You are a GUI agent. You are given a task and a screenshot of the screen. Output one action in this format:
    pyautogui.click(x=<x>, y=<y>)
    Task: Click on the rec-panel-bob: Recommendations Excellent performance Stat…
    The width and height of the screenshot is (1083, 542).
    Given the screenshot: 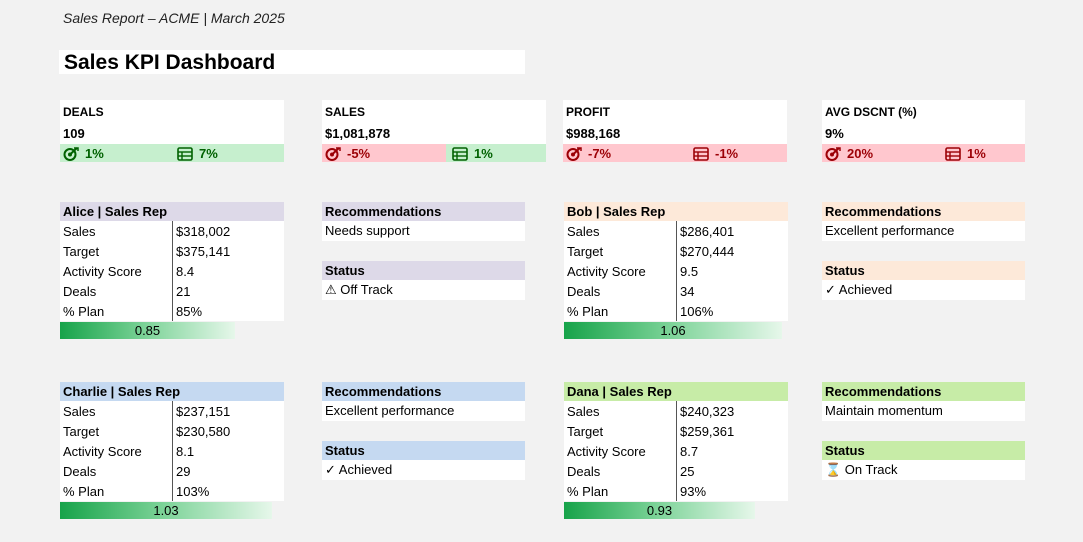 What is the action you would take?
    pyautogui.click(x=923, y=251)
    